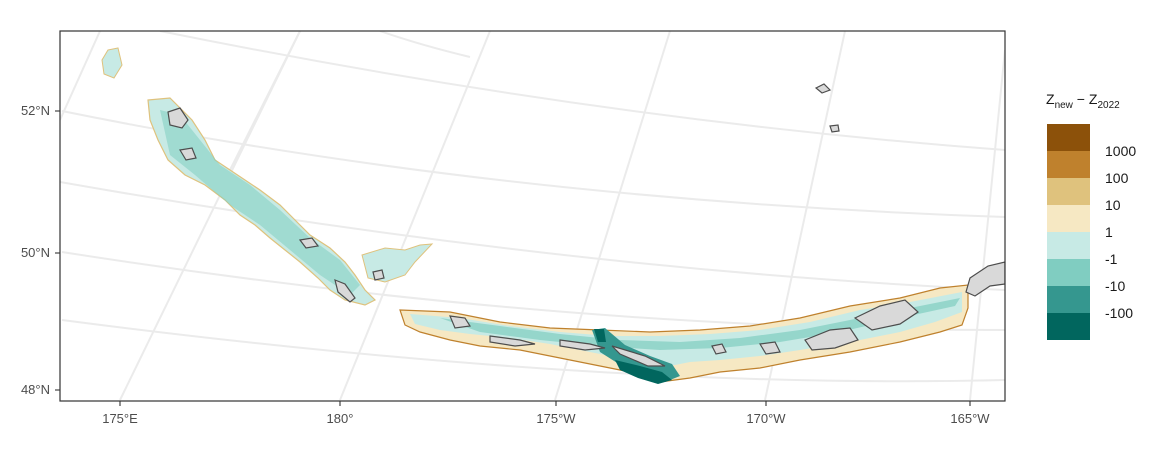 This screenshot has width=1170, height=458. Describe the element at coordinates (638, 356) in the screenshot. I see `land-amukta` at that location.